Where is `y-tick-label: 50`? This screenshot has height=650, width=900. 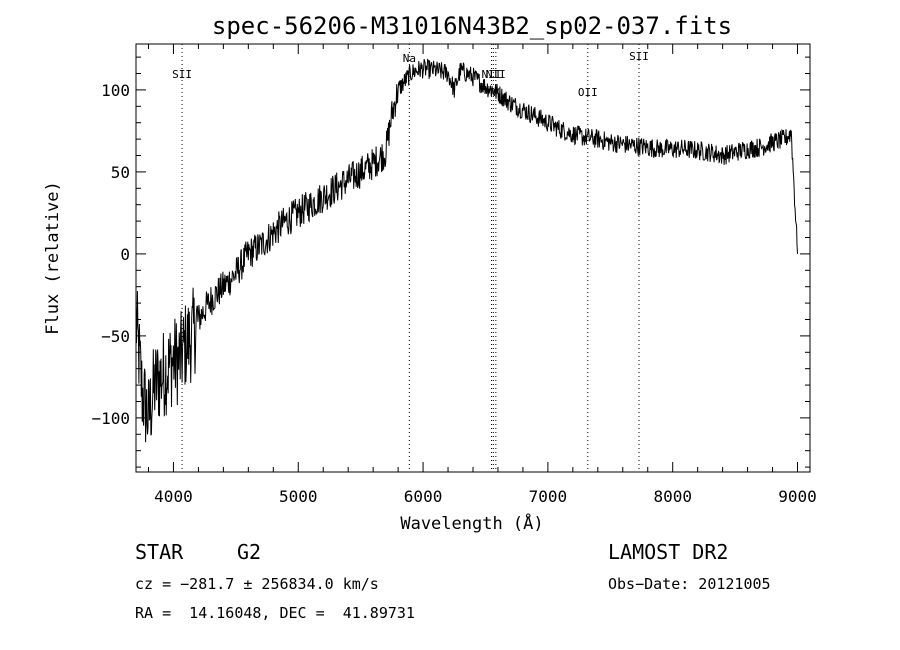
y-tick-label: 50 is located at coordinates (120, 172).